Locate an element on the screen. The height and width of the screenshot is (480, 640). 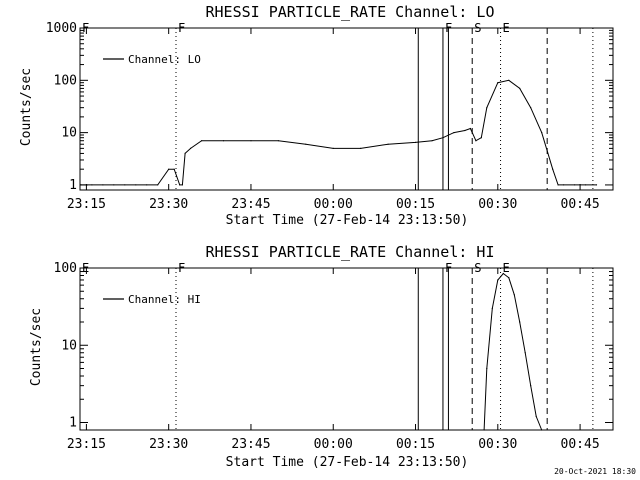
lo-chart-title: RHESSI PARTICLE_RATE Channel: LO is located at coordinates (350, 12).